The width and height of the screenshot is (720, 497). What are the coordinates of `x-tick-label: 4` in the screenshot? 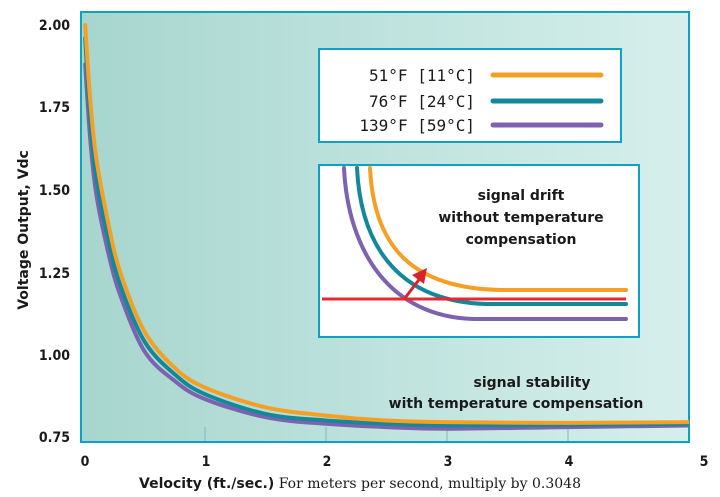 It's located at (569, 462).